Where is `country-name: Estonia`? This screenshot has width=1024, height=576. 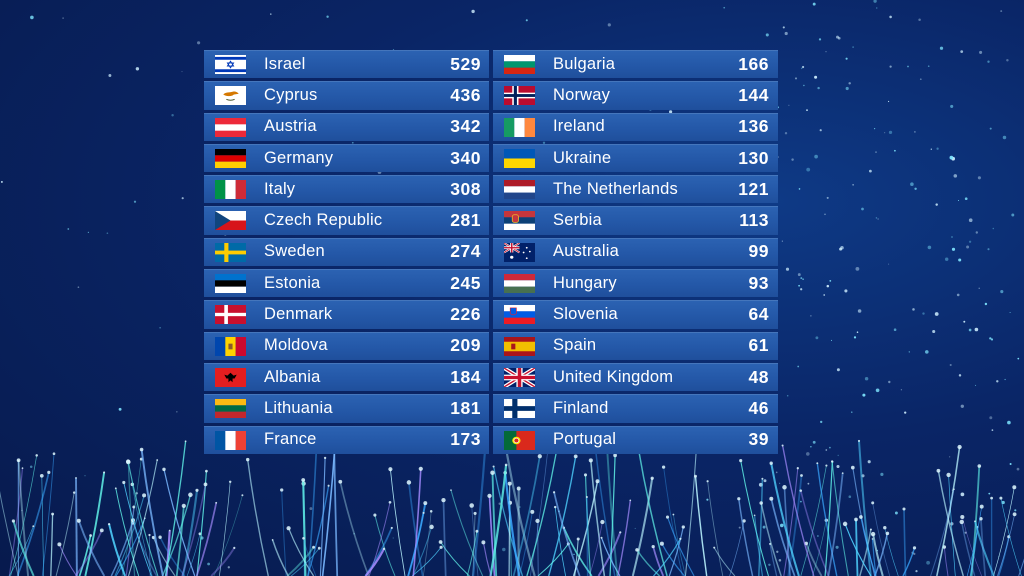 country-name: Estonia is located at coordinates (292, 282).